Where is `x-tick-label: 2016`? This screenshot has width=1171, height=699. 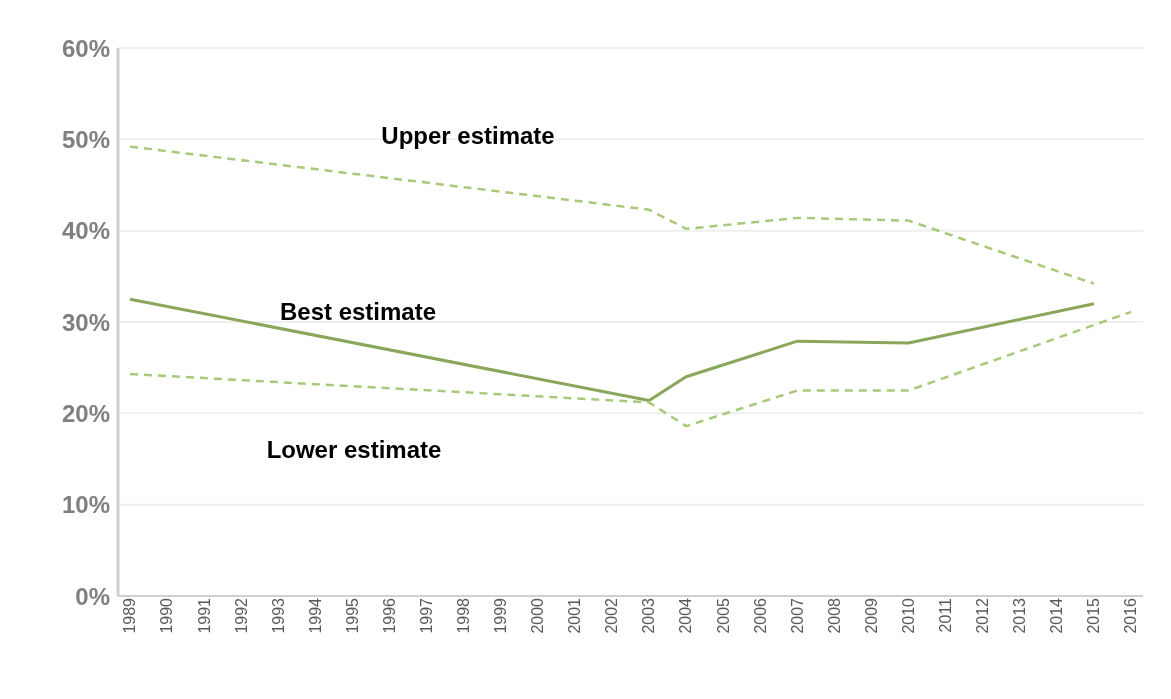
x-tick-label: 2016 is located at coordinates (1131, 615).